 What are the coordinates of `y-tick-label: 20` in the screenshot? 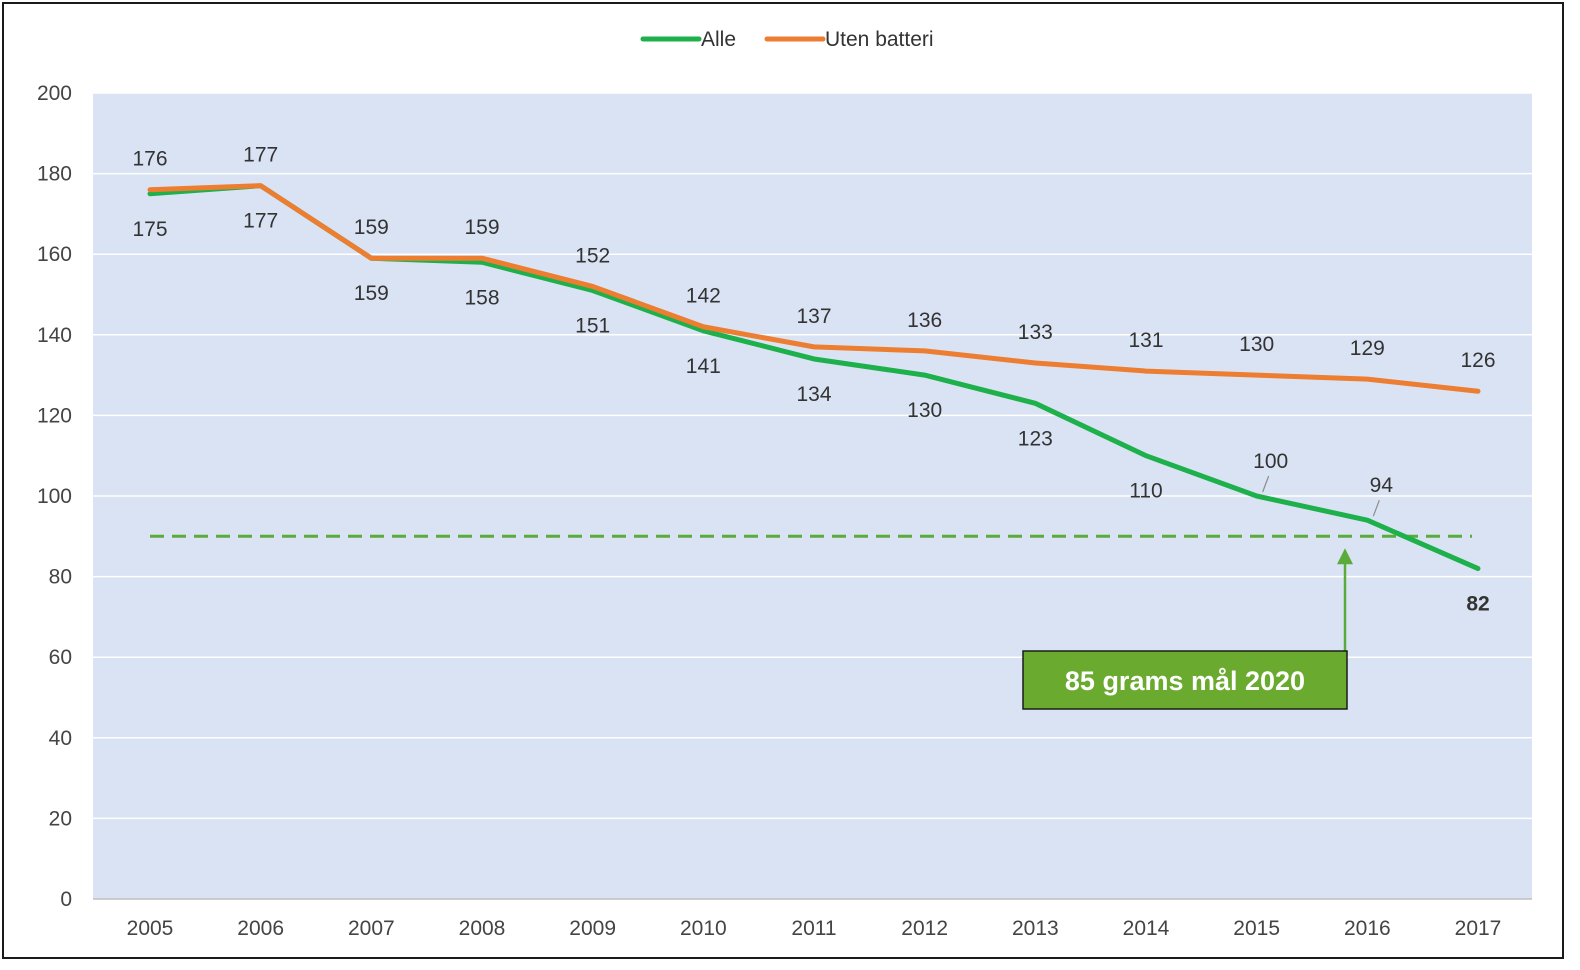 It's located at (60, 818).